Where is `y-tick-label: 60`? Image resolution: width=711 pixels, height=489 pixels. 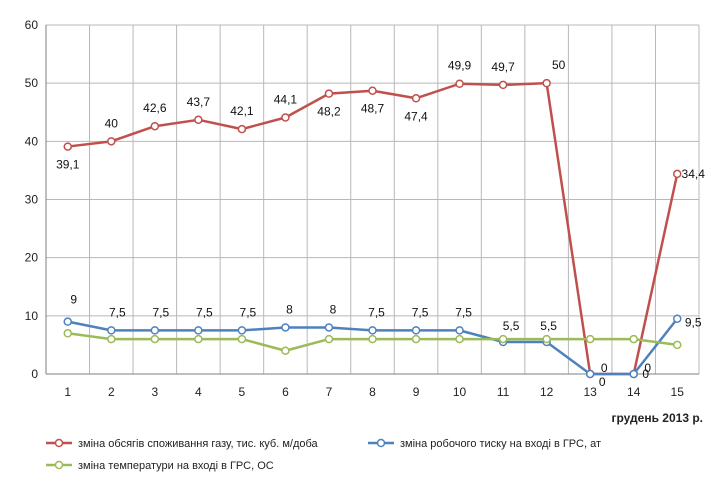 y-tick-label: 60 is located at coordinates (32, 25).